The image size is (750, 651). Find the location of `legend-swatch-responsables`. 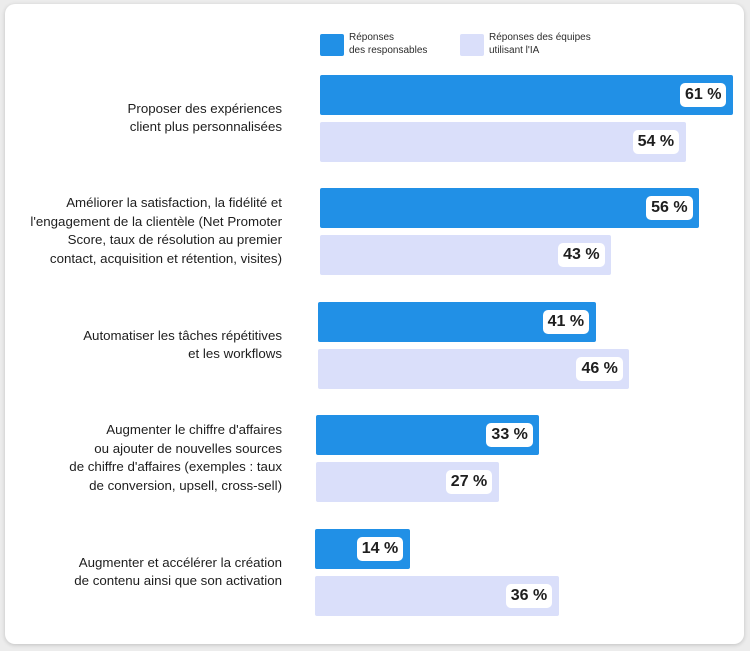

legend-swatch-responsables is located at coordinates (332, 45).